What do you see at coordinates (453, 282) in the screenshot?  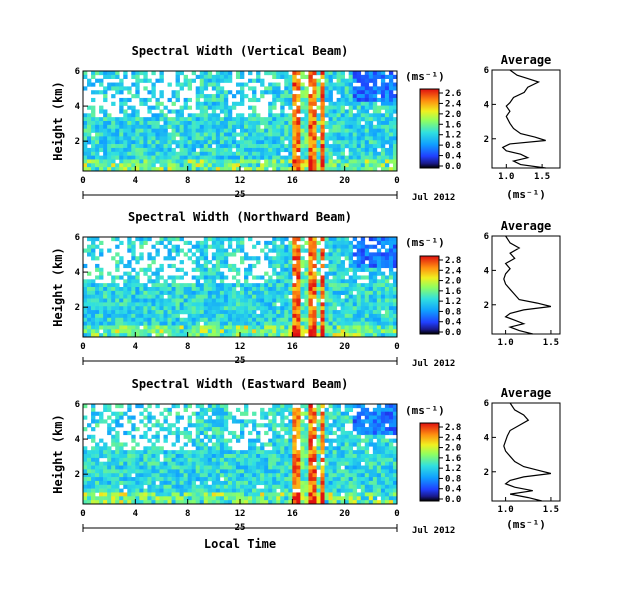 I see `colorbar-tick-label: 2.0` at bounding box center [453, 282].